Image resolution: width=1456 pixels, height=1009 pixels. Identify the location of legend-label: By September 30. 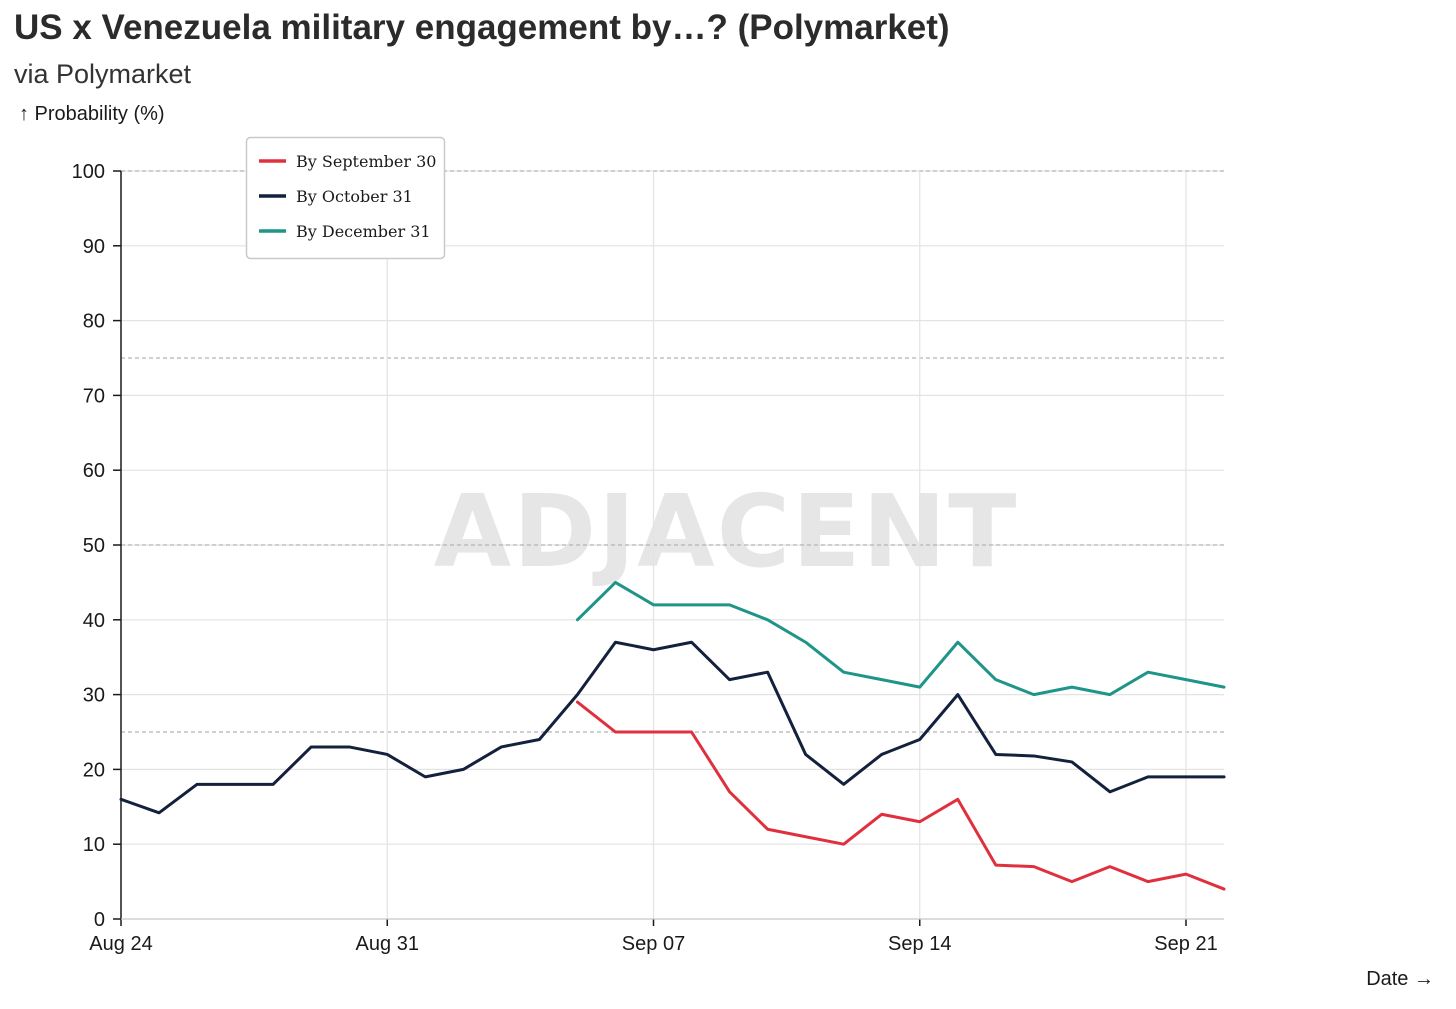
(366, 161).